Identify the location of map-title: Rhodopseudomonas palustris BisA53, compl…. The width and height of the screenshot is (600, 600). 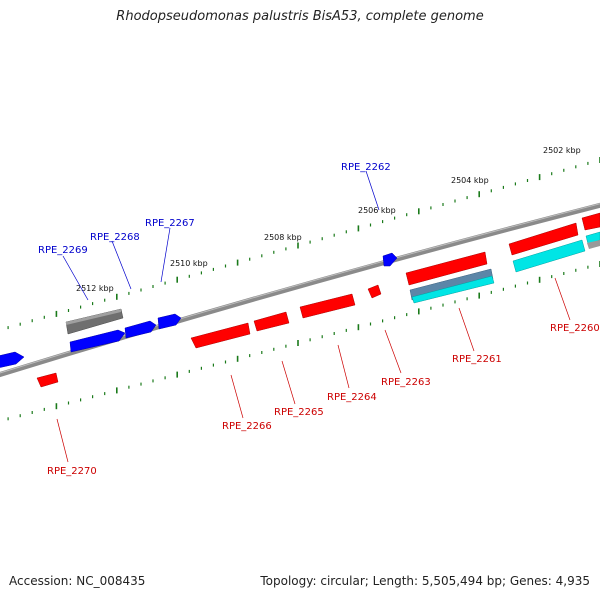
(300, 16).